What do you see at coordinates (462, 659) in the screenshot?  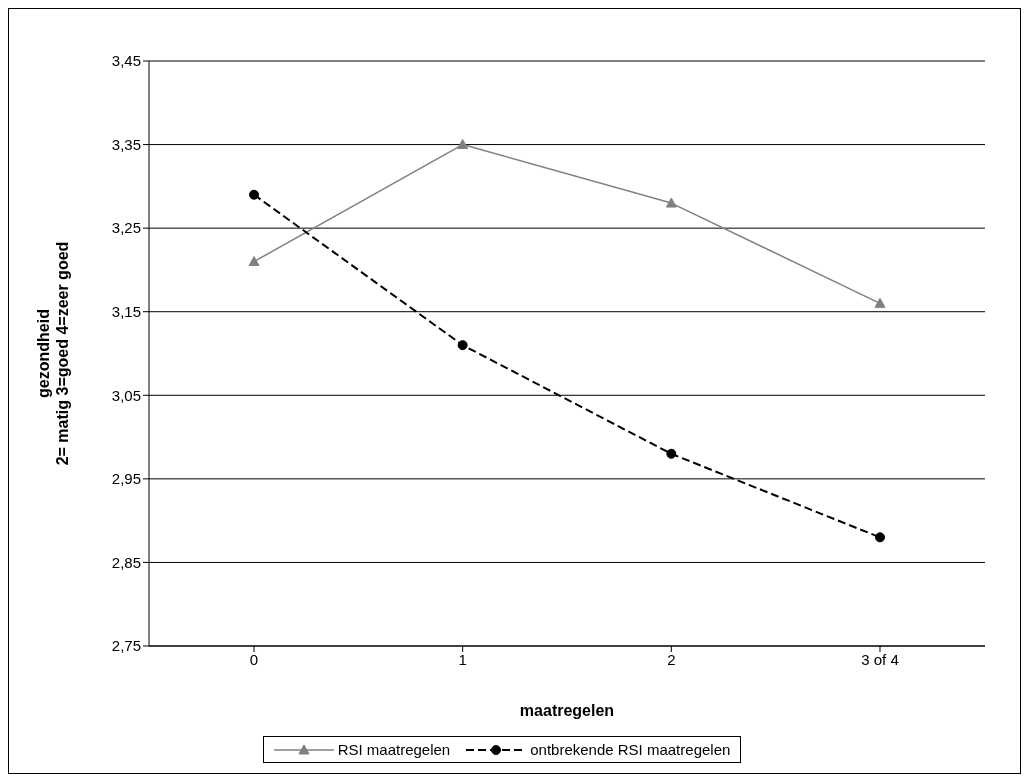 I see `x-tick-label: 1` at bounding box center [462, 659].